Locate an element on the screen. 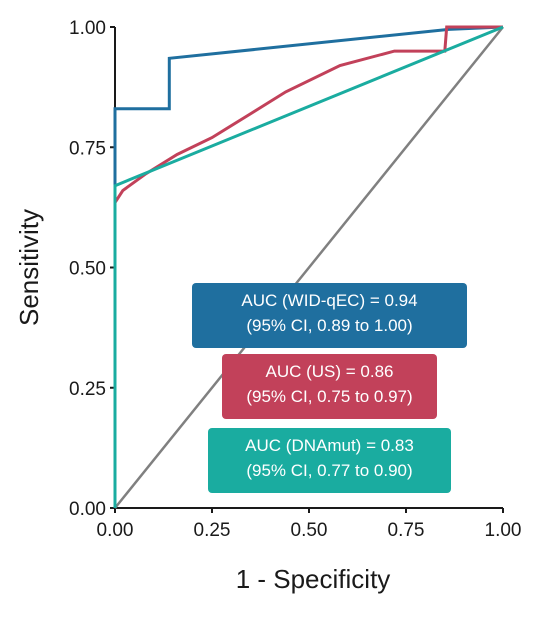 This screenshot has width=546, height=620. auc-box-us is located at coordinates (329, 386).